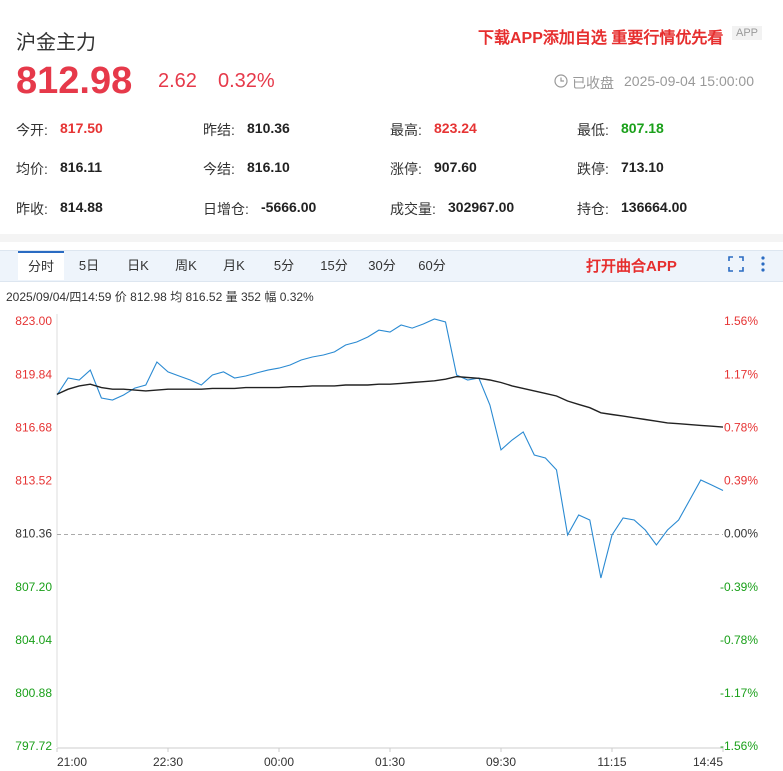  What do you see at coordinates (296, 297) in the screenshot?
I see `info-value: 0.32%` at bounding box center [296, 297].